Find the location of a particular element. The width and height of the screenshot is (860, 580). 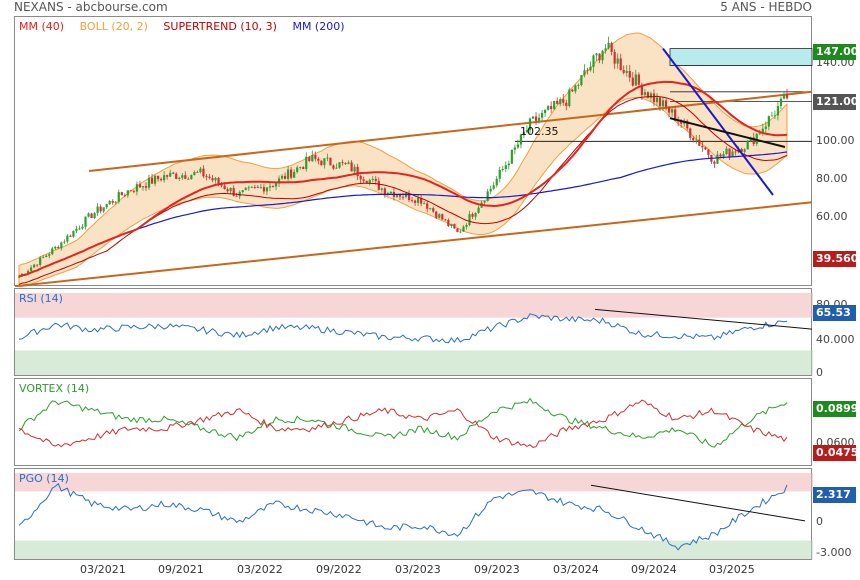

rsi-legend: RSI (14) is located at coordinates (47, 298).